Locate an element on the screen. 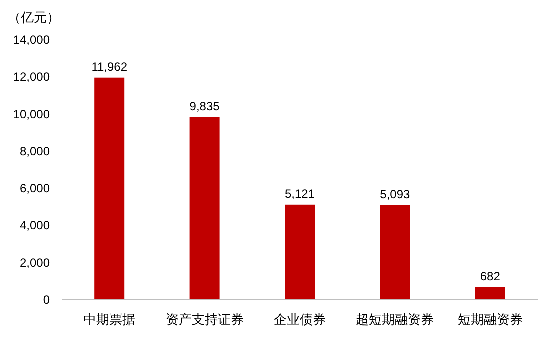  x-tick-label: 短期融资券 is located at coordinates (490, 319).